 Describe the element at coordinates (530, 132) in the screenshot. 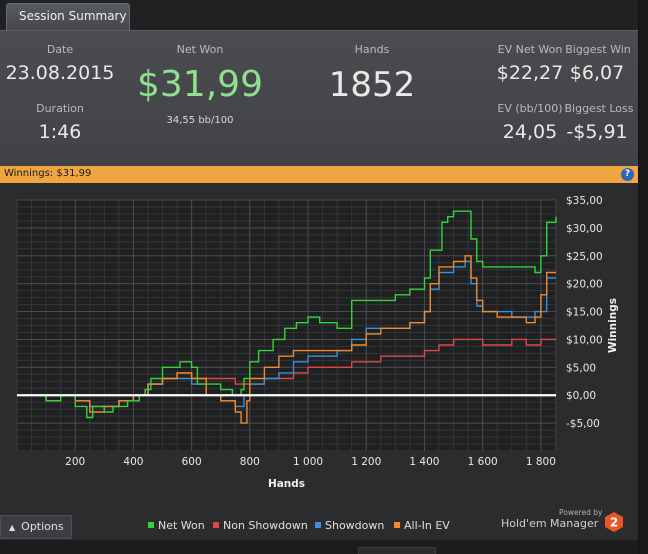

I see `ev-bb-value: 24,05` at that location.